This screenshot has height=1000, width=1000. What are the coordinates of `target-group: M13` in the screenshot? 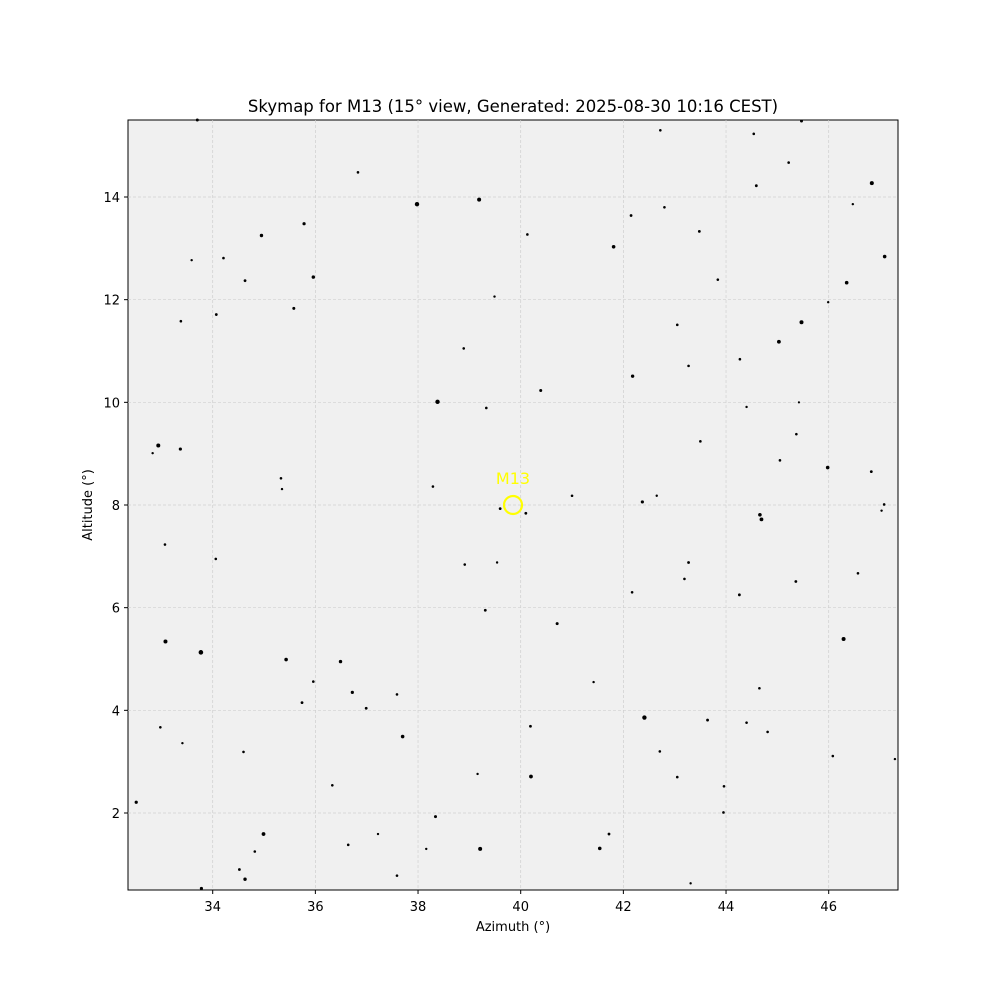 It's located at (513, 492).